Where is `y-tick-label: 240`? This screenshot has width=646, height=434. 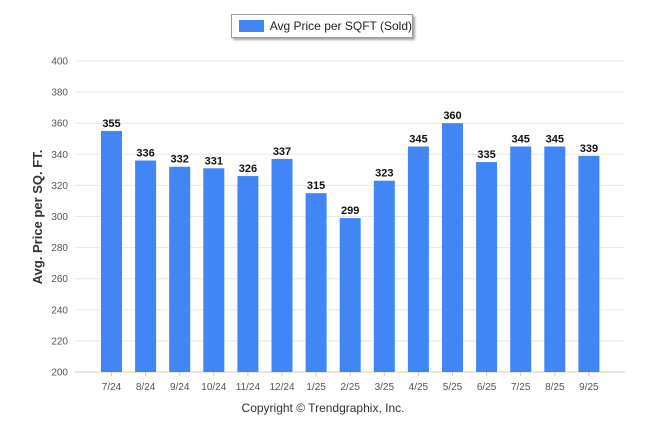 y-tick-label: 240 is located at coordinates (59, 310).